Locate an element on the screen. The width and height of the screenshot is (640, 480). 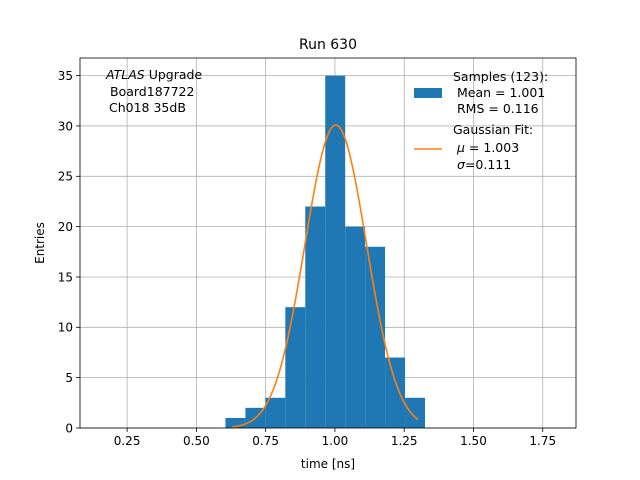
x-tick-label-0: 0.25 is located at coordinates (127, 441).